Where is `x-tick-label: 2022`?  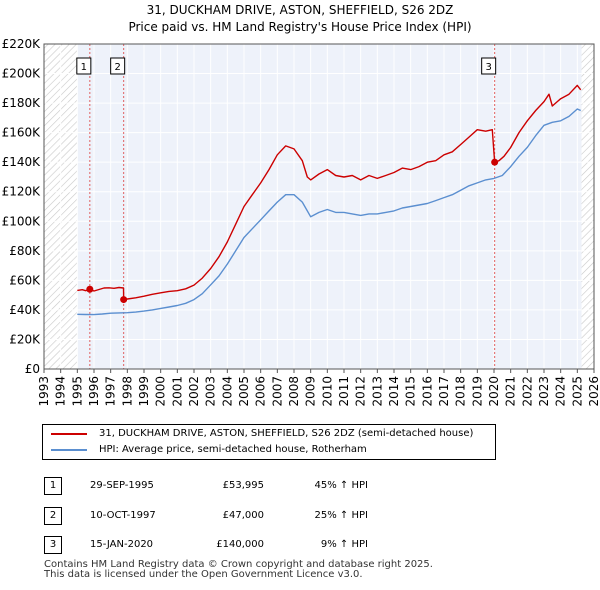 x-tick-label: 2022 is located at coordinates (527, 391).